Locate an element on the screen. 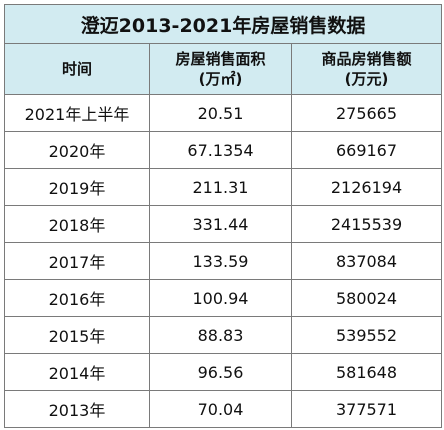  cell-area: 67.1354 is located at coordinates (220, 150).